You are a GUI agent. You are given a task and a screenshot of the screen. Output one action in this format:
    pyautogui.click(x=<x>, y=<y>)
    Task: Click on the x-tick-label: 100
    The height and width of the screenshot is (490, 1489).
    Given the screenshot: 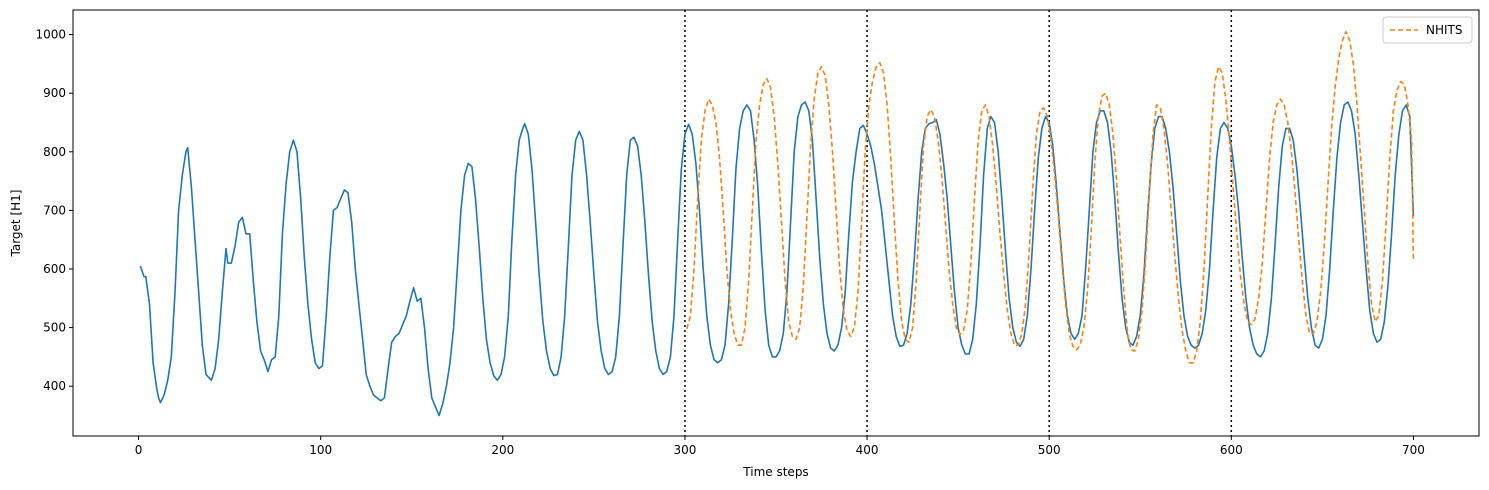 What is the action you would take?
    pyautogui.click(x=320, y=450)
    